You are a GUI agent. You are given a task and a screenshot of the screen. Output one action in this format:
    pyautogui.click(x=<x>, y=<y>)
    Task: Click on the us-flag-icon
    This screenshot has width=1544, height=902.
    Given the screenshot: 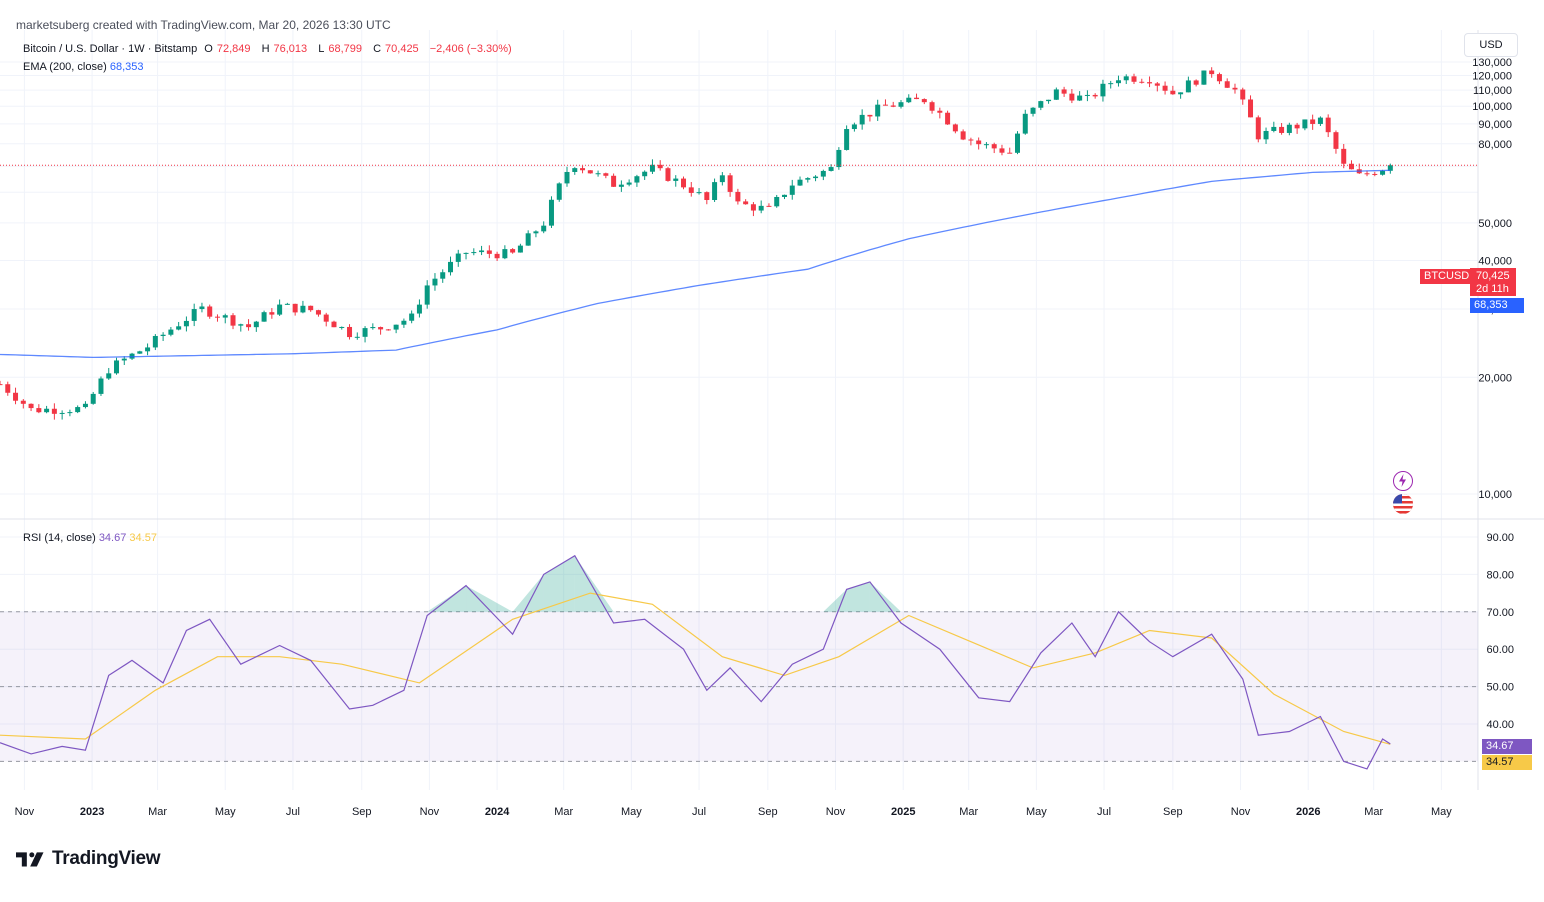 What is the action you would take?
    pyautogui.click(x=1403, y=504)
    